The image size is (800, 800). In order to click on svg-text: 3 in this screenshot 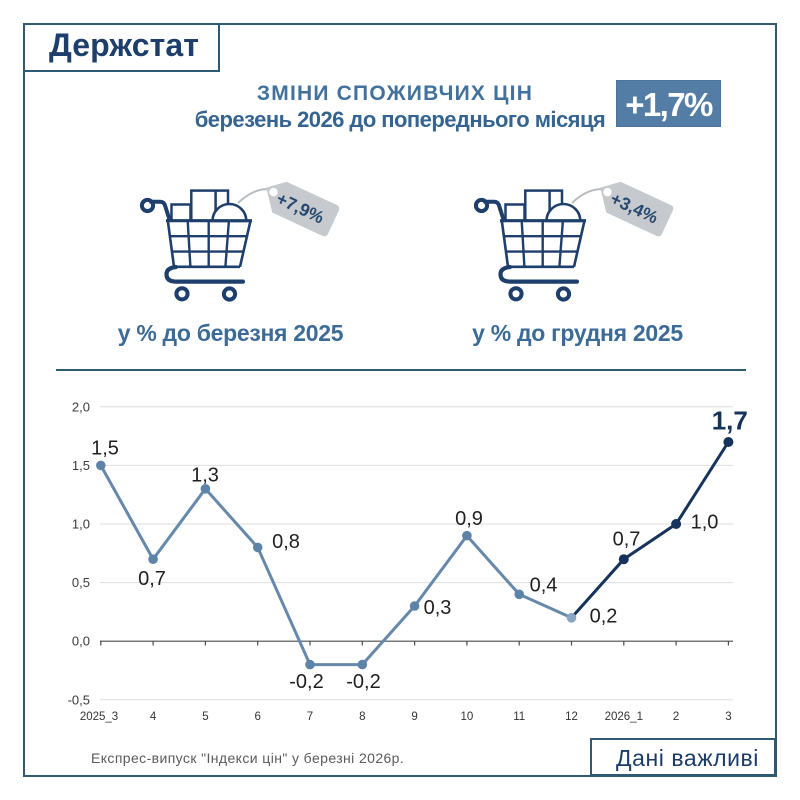, I will do `click(728, 717)`.